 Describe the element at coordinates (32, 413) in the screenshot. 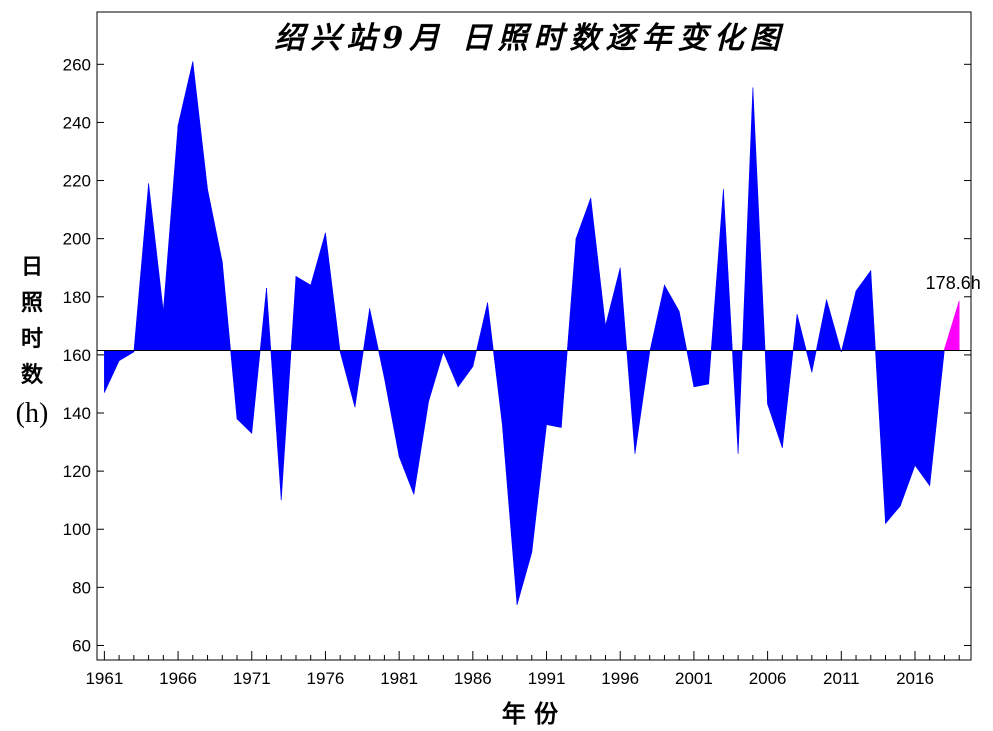

I see `y-label-unit: (h)` at that location.